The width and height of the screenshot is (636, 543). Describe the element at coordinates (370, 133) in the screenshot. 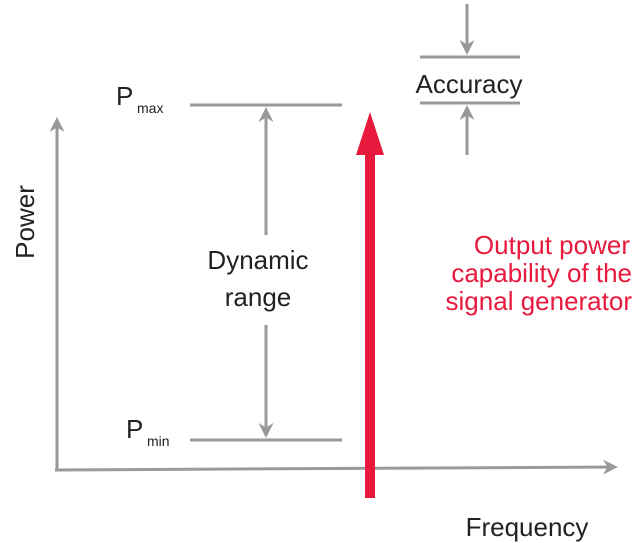

I see `output-arrow-head` at that location.